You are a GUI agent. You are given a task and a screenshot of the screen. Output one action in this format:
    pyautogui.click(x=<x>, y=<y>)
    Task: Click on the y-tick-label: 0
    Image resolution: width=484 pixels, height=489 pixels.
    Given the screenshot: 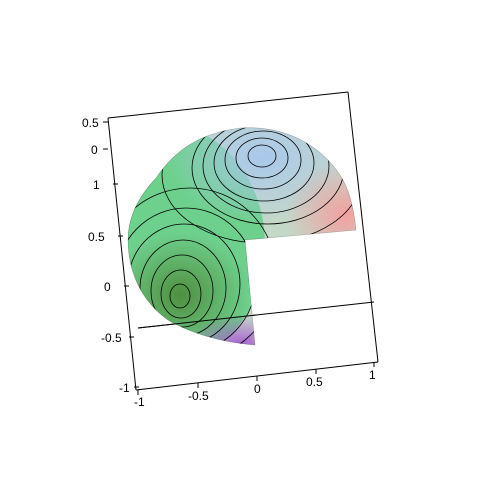 What is the action you would take?
    pyautogui.click(x=107, y=287)
    